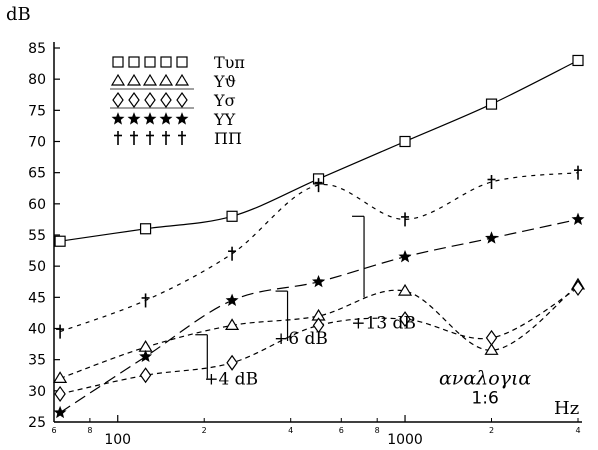 The image size is (598, 450). I want to click on x-axis-label: Hz, so click(566, 408).